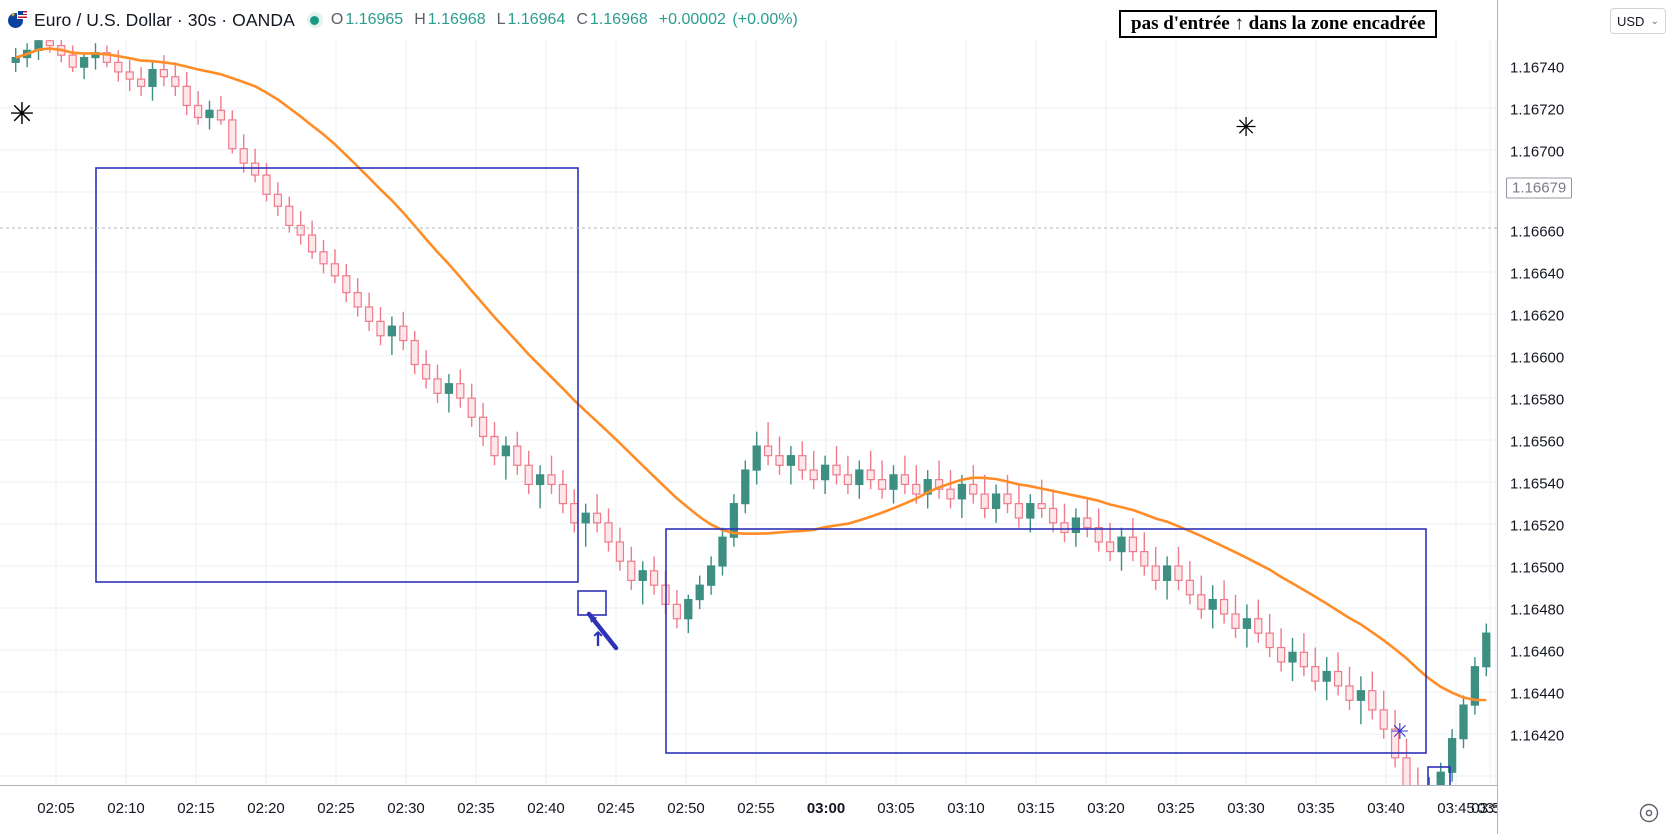 This screenshot has height=834, width=1674. Describe the element at coordinates (1537, 442) in the screenshot. I see `price-axis-label: 1.16560` at that location.